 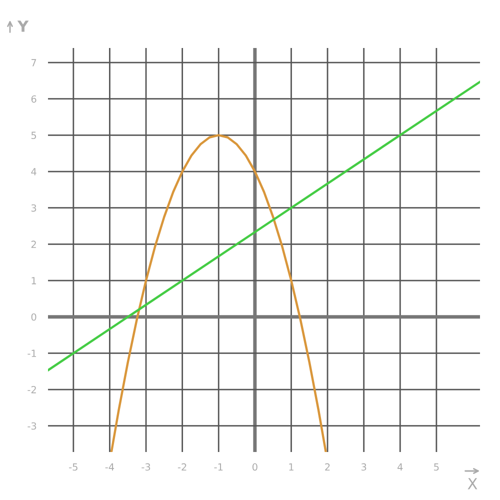 I want to click on x-tick-label: -4, so click(x=109, y=466).